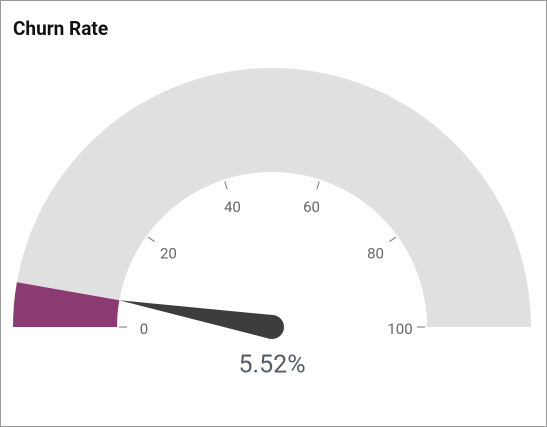 Image resolution: width=547 pixels, height=427 pixels. I want to click on chart-title: Churn Rate, so click(60, 28).